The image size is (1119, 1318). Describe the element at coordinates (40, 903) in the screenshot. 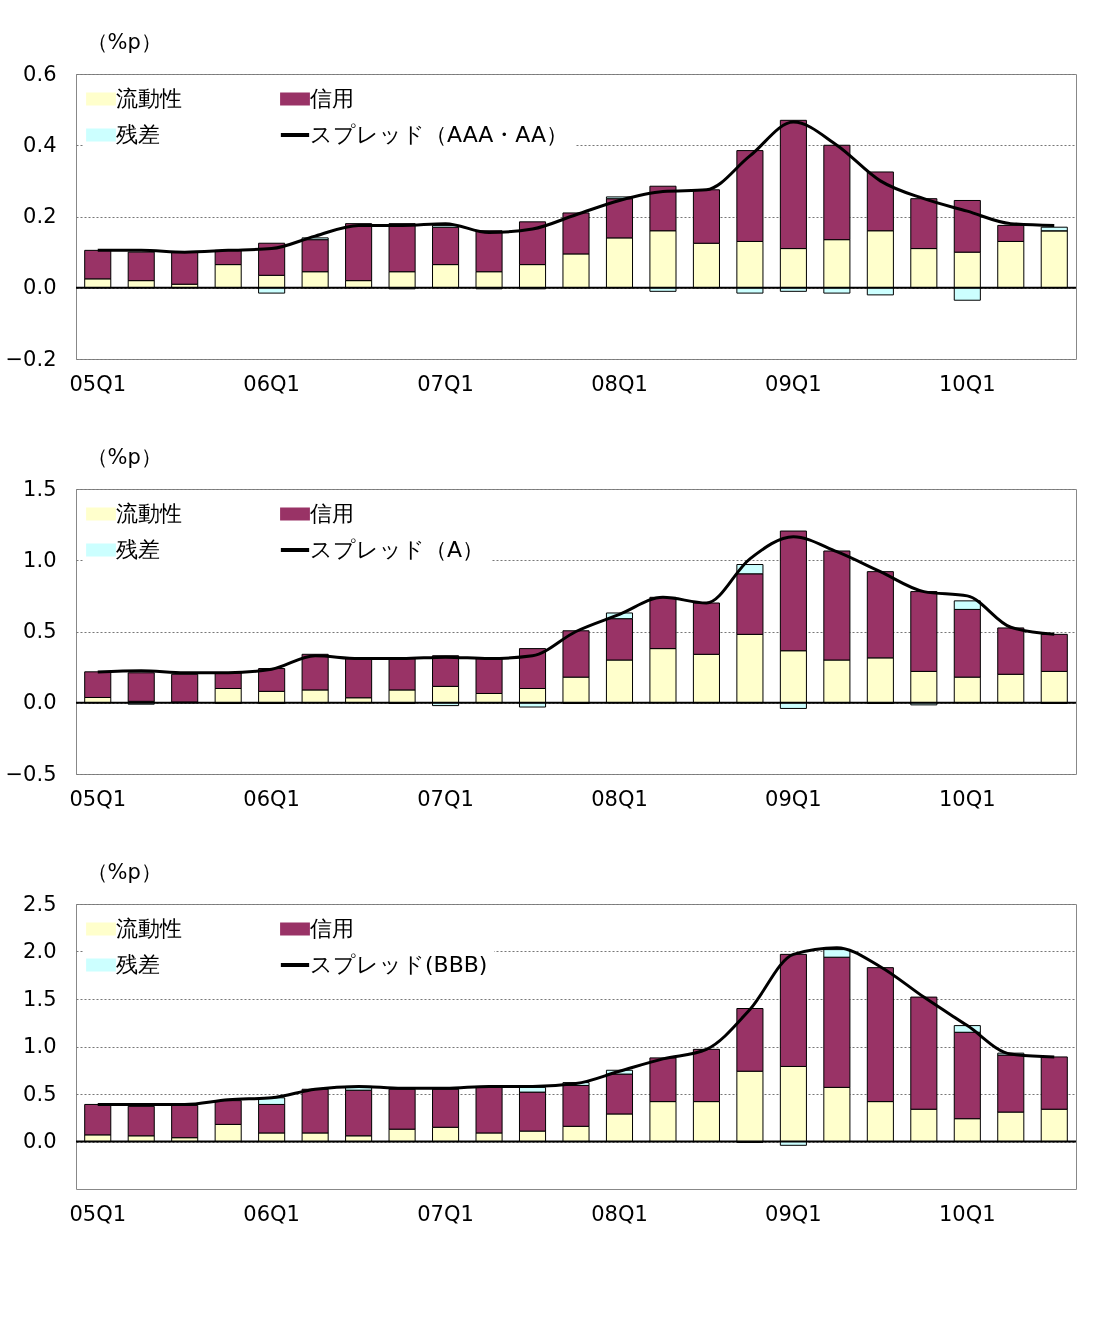

I see `y-tick-label: 2.5` at that location.